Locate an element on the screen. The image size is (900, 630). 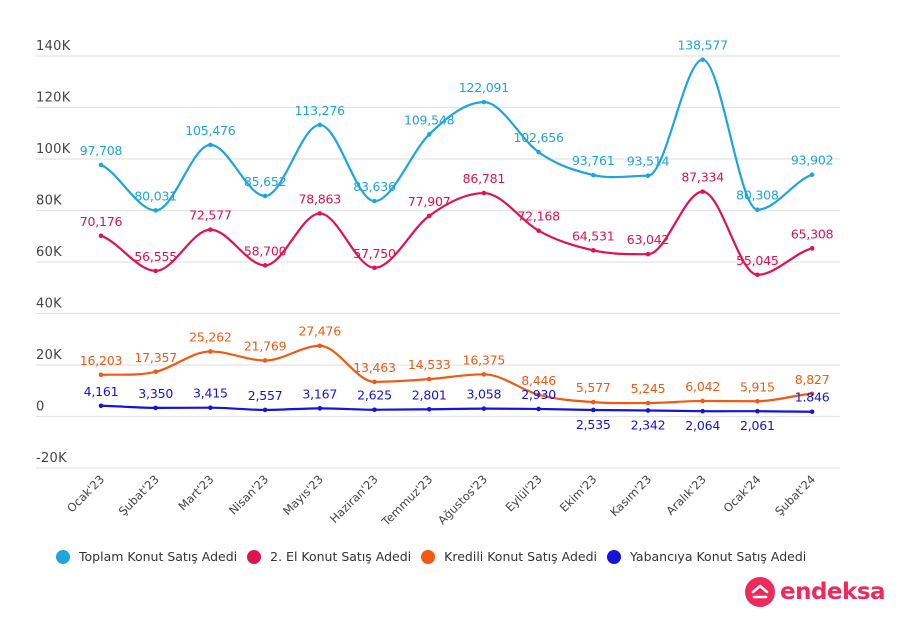
x-tick-label: Nisan'23 is located at coordinates (248, 494).